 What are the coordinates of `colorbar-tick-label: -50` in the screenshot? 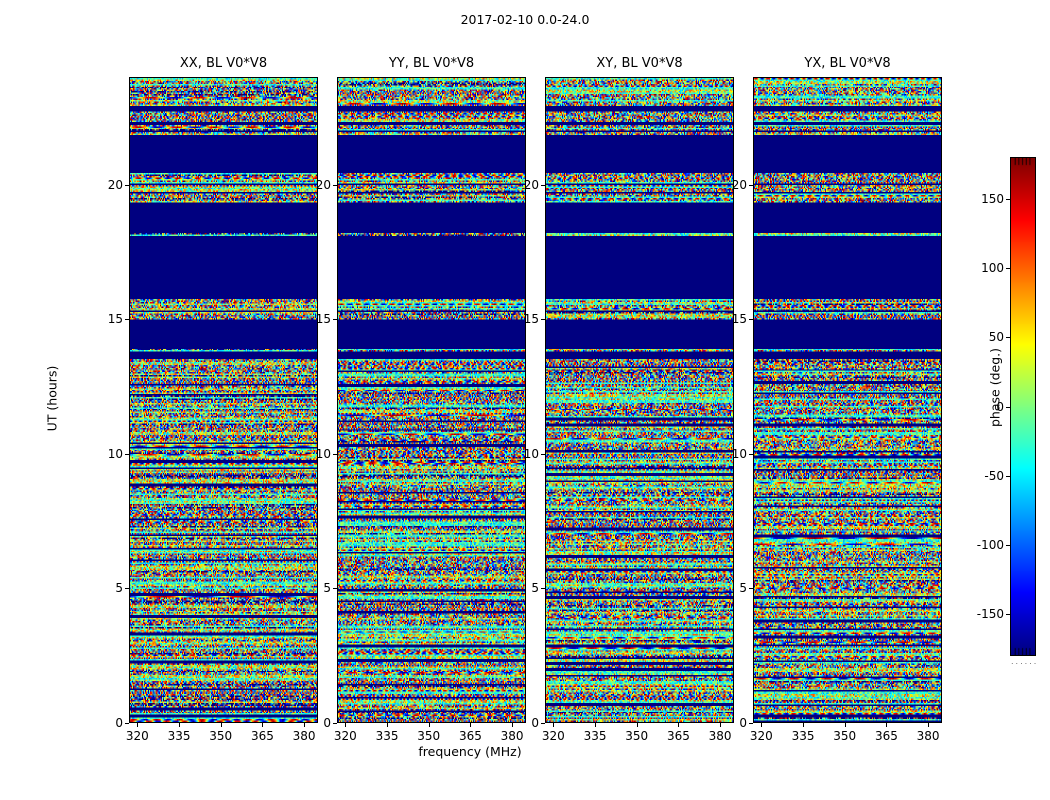 It's located at (994, 475).